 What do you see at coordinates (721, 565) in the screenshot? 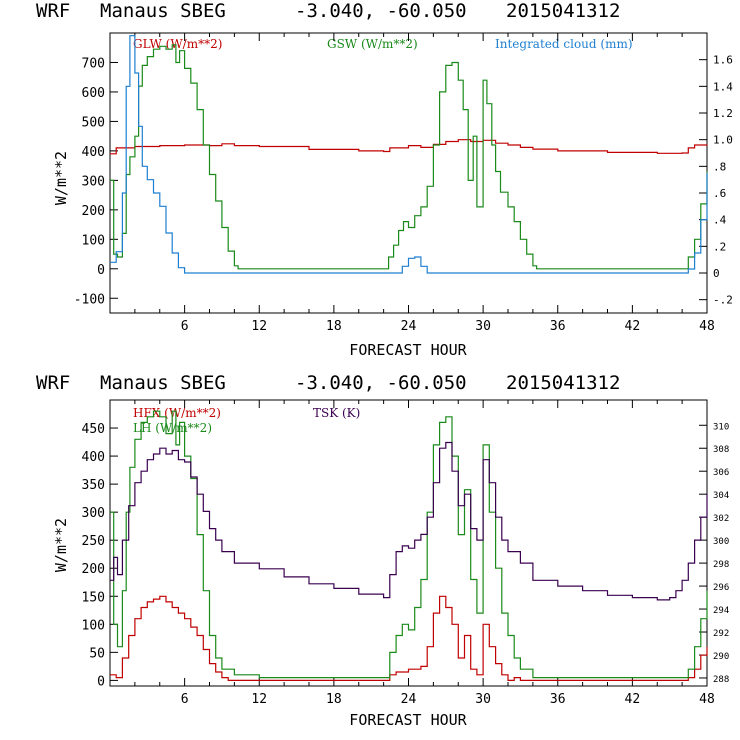
I see `panel-2-y2-tick-label: 298` at bounding box center [721, 565].